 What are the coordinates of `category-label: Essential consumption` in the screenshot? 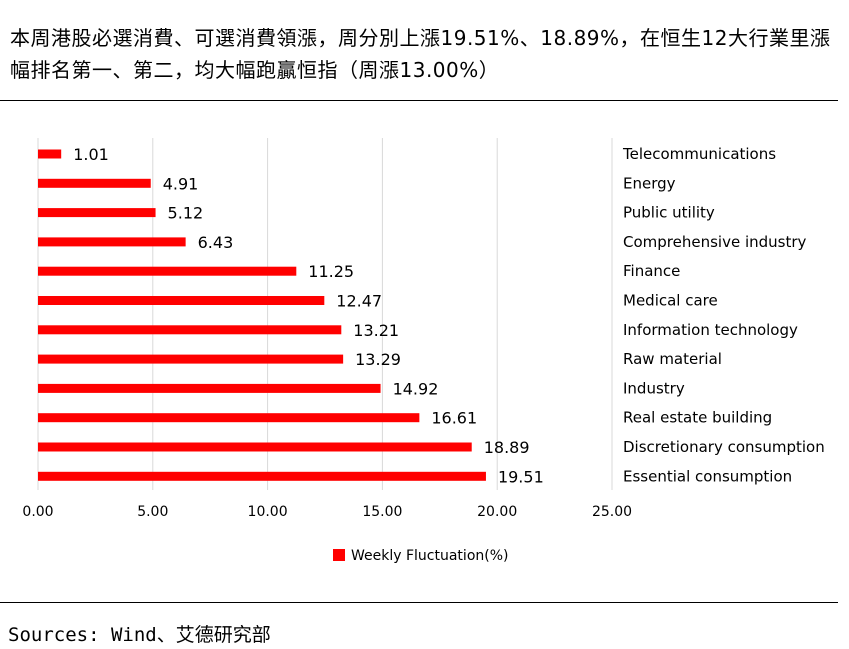 It's located at (707, 476).